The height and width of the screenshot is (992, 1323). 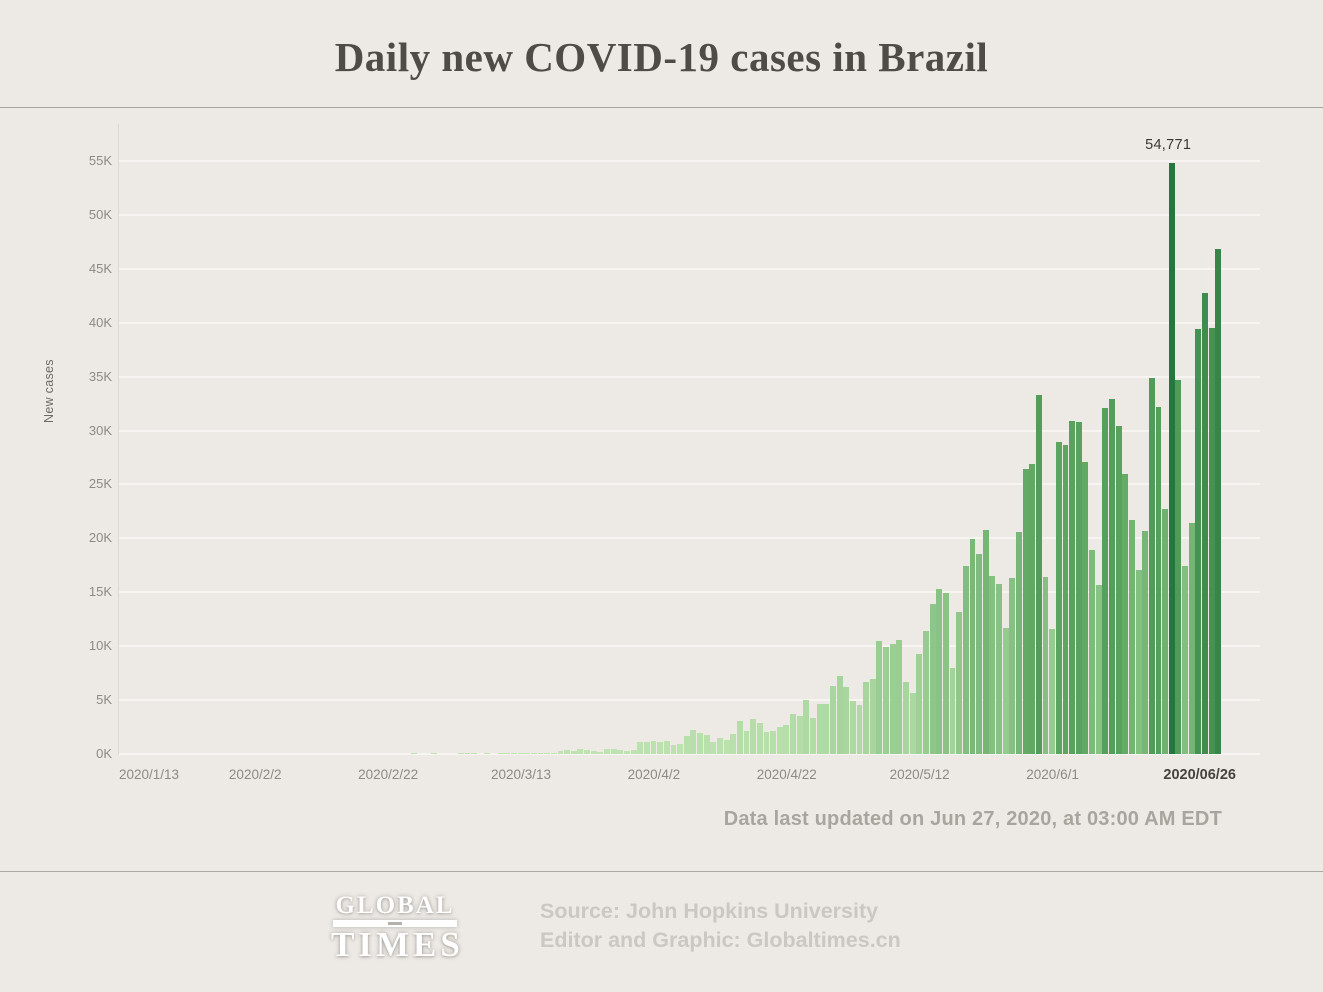 What do you see at coordinates (1199, 775) in the screenshot?
I see `x-tick-label-2020-06-26: 2020/06/26` at bounding box center [1199, 775].